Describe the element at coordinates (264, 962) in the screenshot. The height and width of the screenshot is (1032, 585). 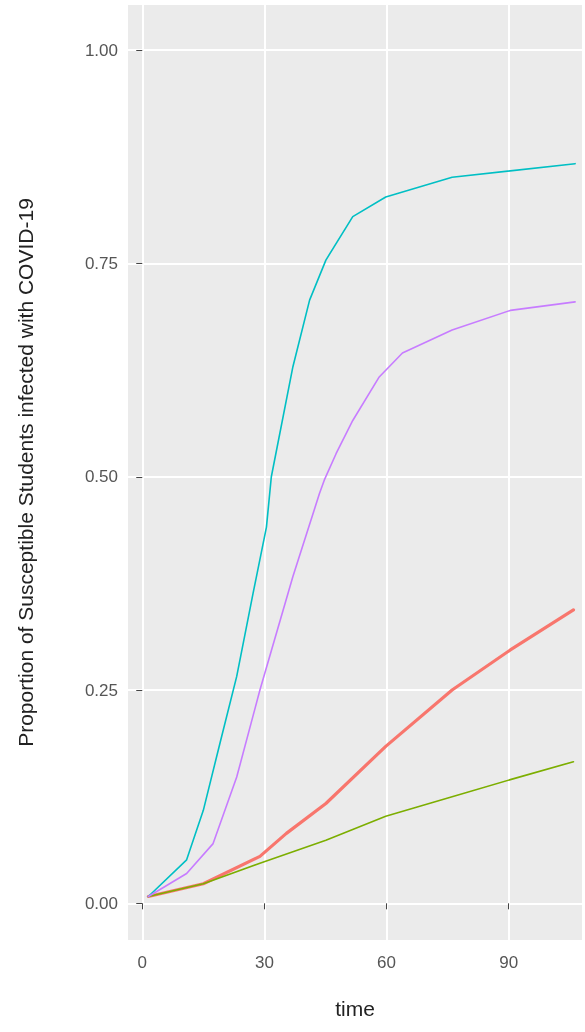
I see `x-tick-label: 30` at that location.